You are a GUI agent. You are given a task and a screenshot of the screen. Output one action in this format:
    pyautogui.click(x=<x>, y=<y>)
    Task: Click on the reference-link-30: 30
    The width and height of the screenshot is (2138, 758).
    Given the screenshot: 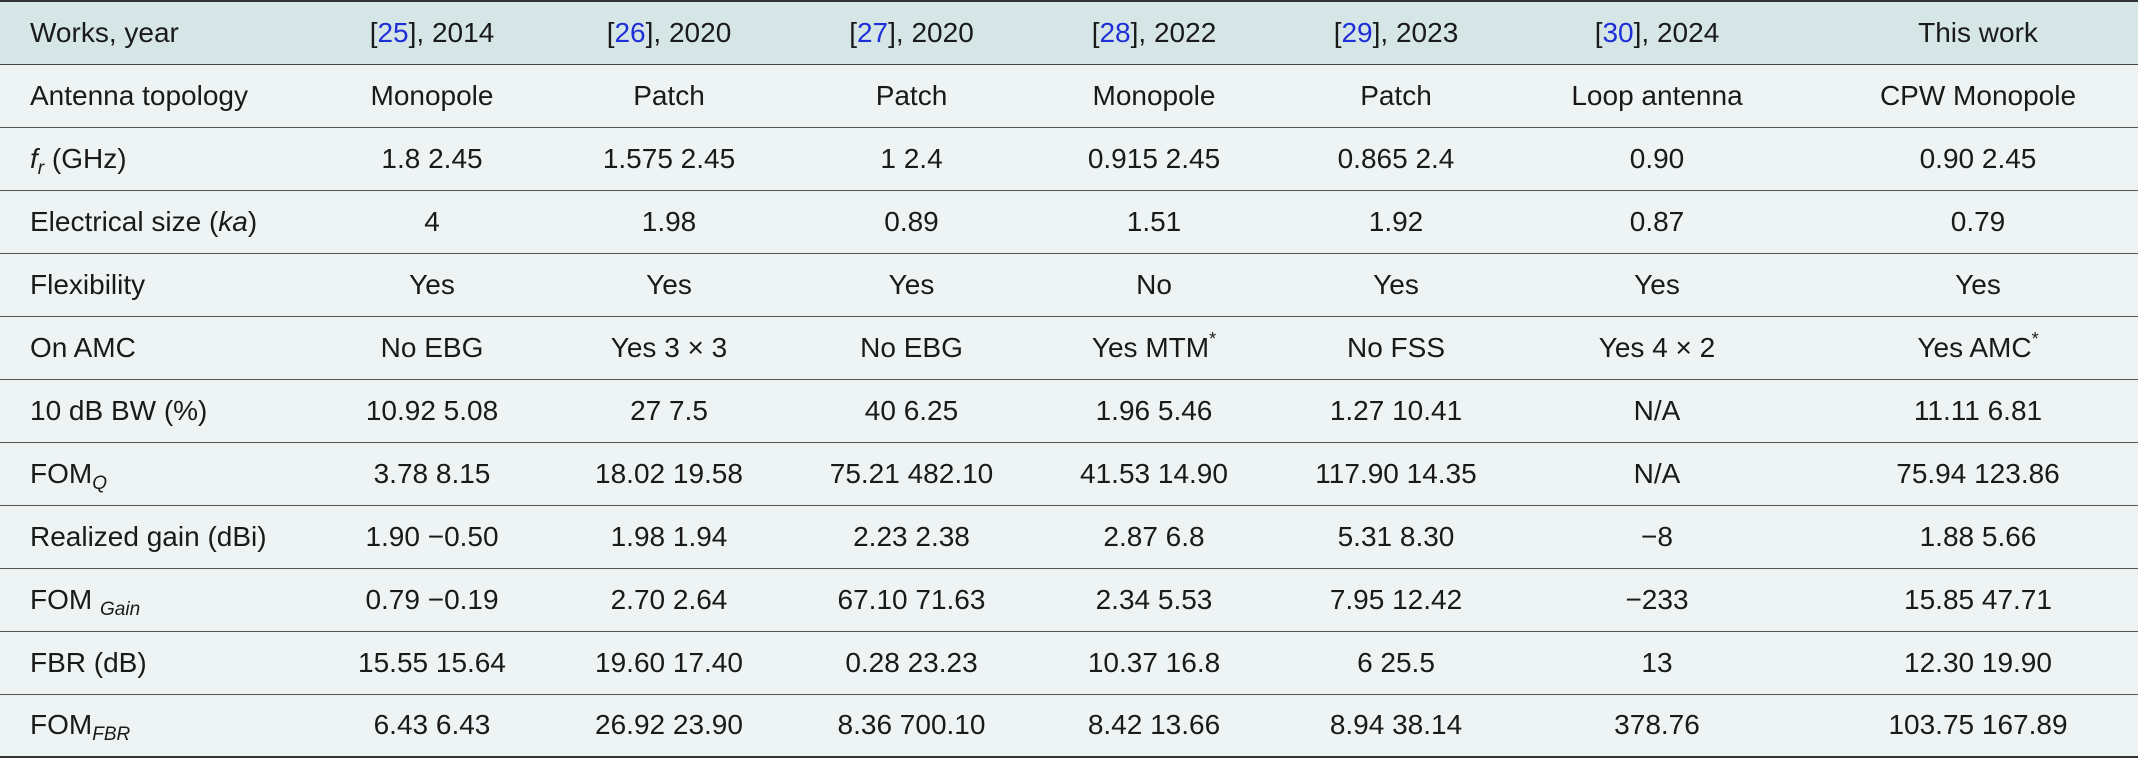 What is the action you would take?
    pyautogui.click(x=1618, y=32)
    